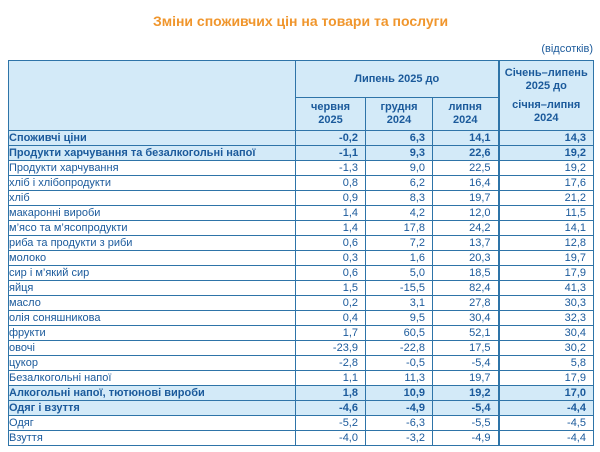  I want to click on table-row: Взуття -4,0 -3,2 -4,9 -4,4, so click(301, 438).